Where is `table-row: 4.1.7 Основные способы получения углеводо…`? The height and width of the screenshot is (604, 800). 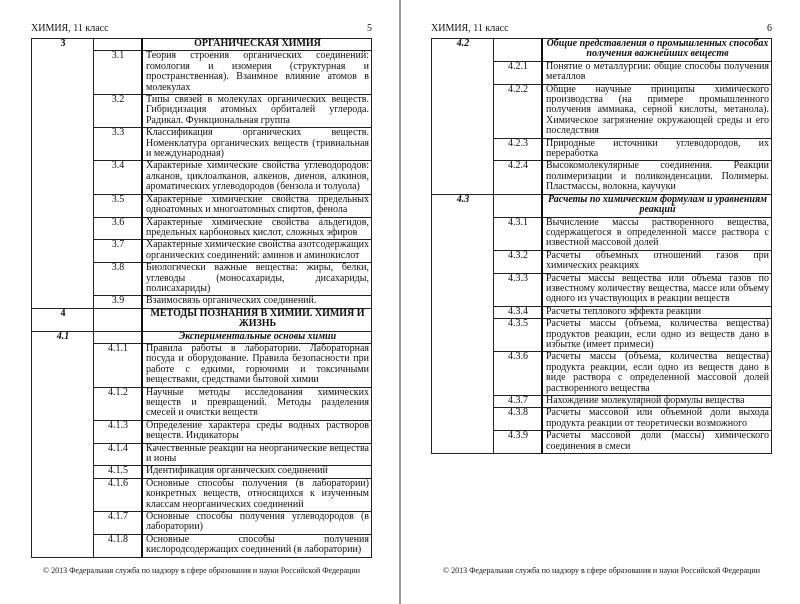
table-row: 4.1.7 Основные способы получения углеводо… is located at coordinates (201, 523).